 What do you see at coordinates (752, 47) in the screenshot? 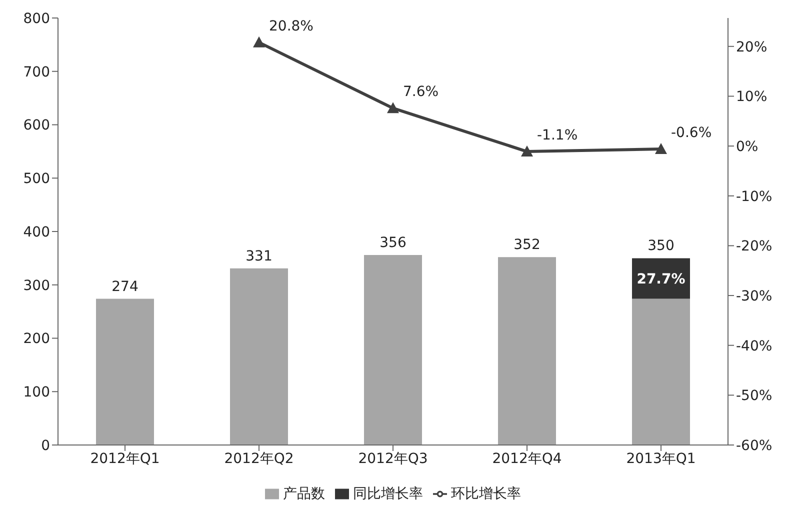
I see `y2-tick-label: 20%` at bounding box center [752, 47].